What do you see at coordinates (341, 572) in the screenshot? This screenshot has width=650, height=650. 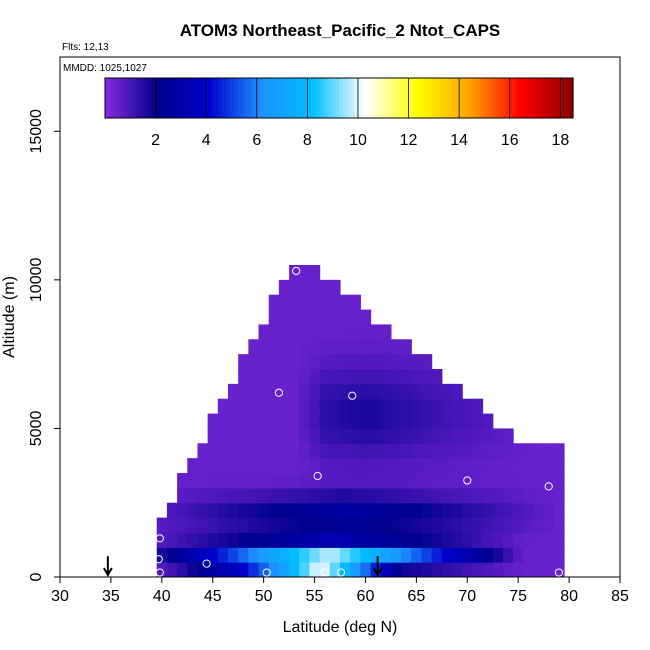 I see `profile-point` at bounding box center [341, 572].